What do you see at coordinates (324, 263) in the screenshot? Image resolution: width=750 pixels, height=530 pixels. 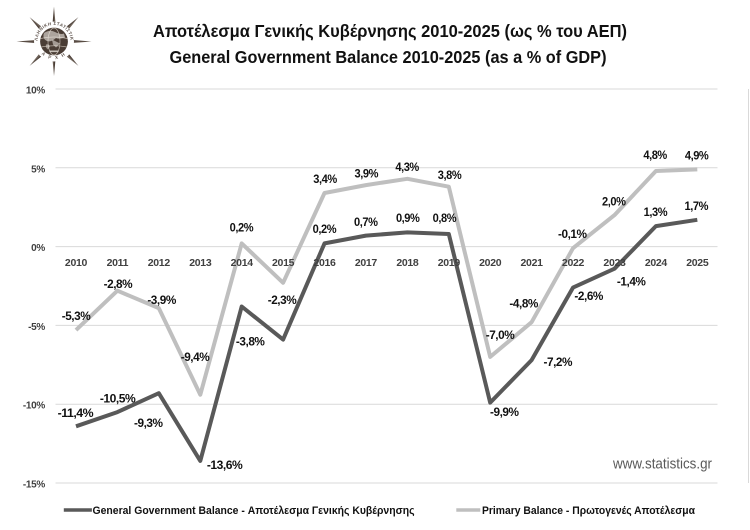 I see `svg-text: 2016` at bounding box center [324, 263].